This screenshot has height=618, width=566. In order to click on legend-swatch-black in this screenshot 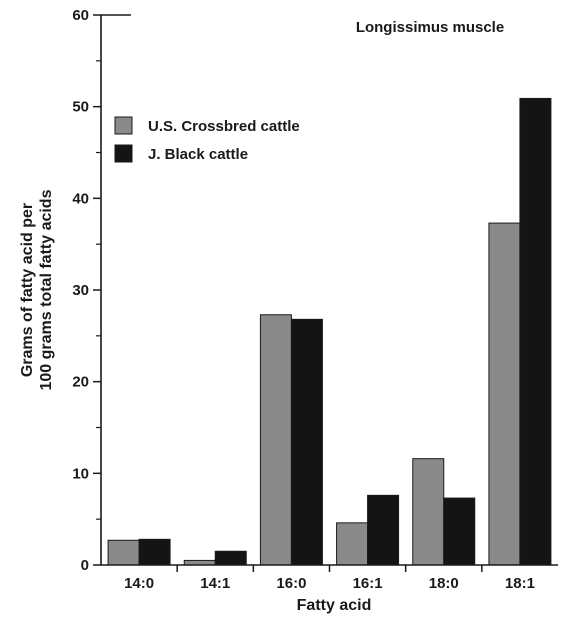, I will do `click(123, 153)`.